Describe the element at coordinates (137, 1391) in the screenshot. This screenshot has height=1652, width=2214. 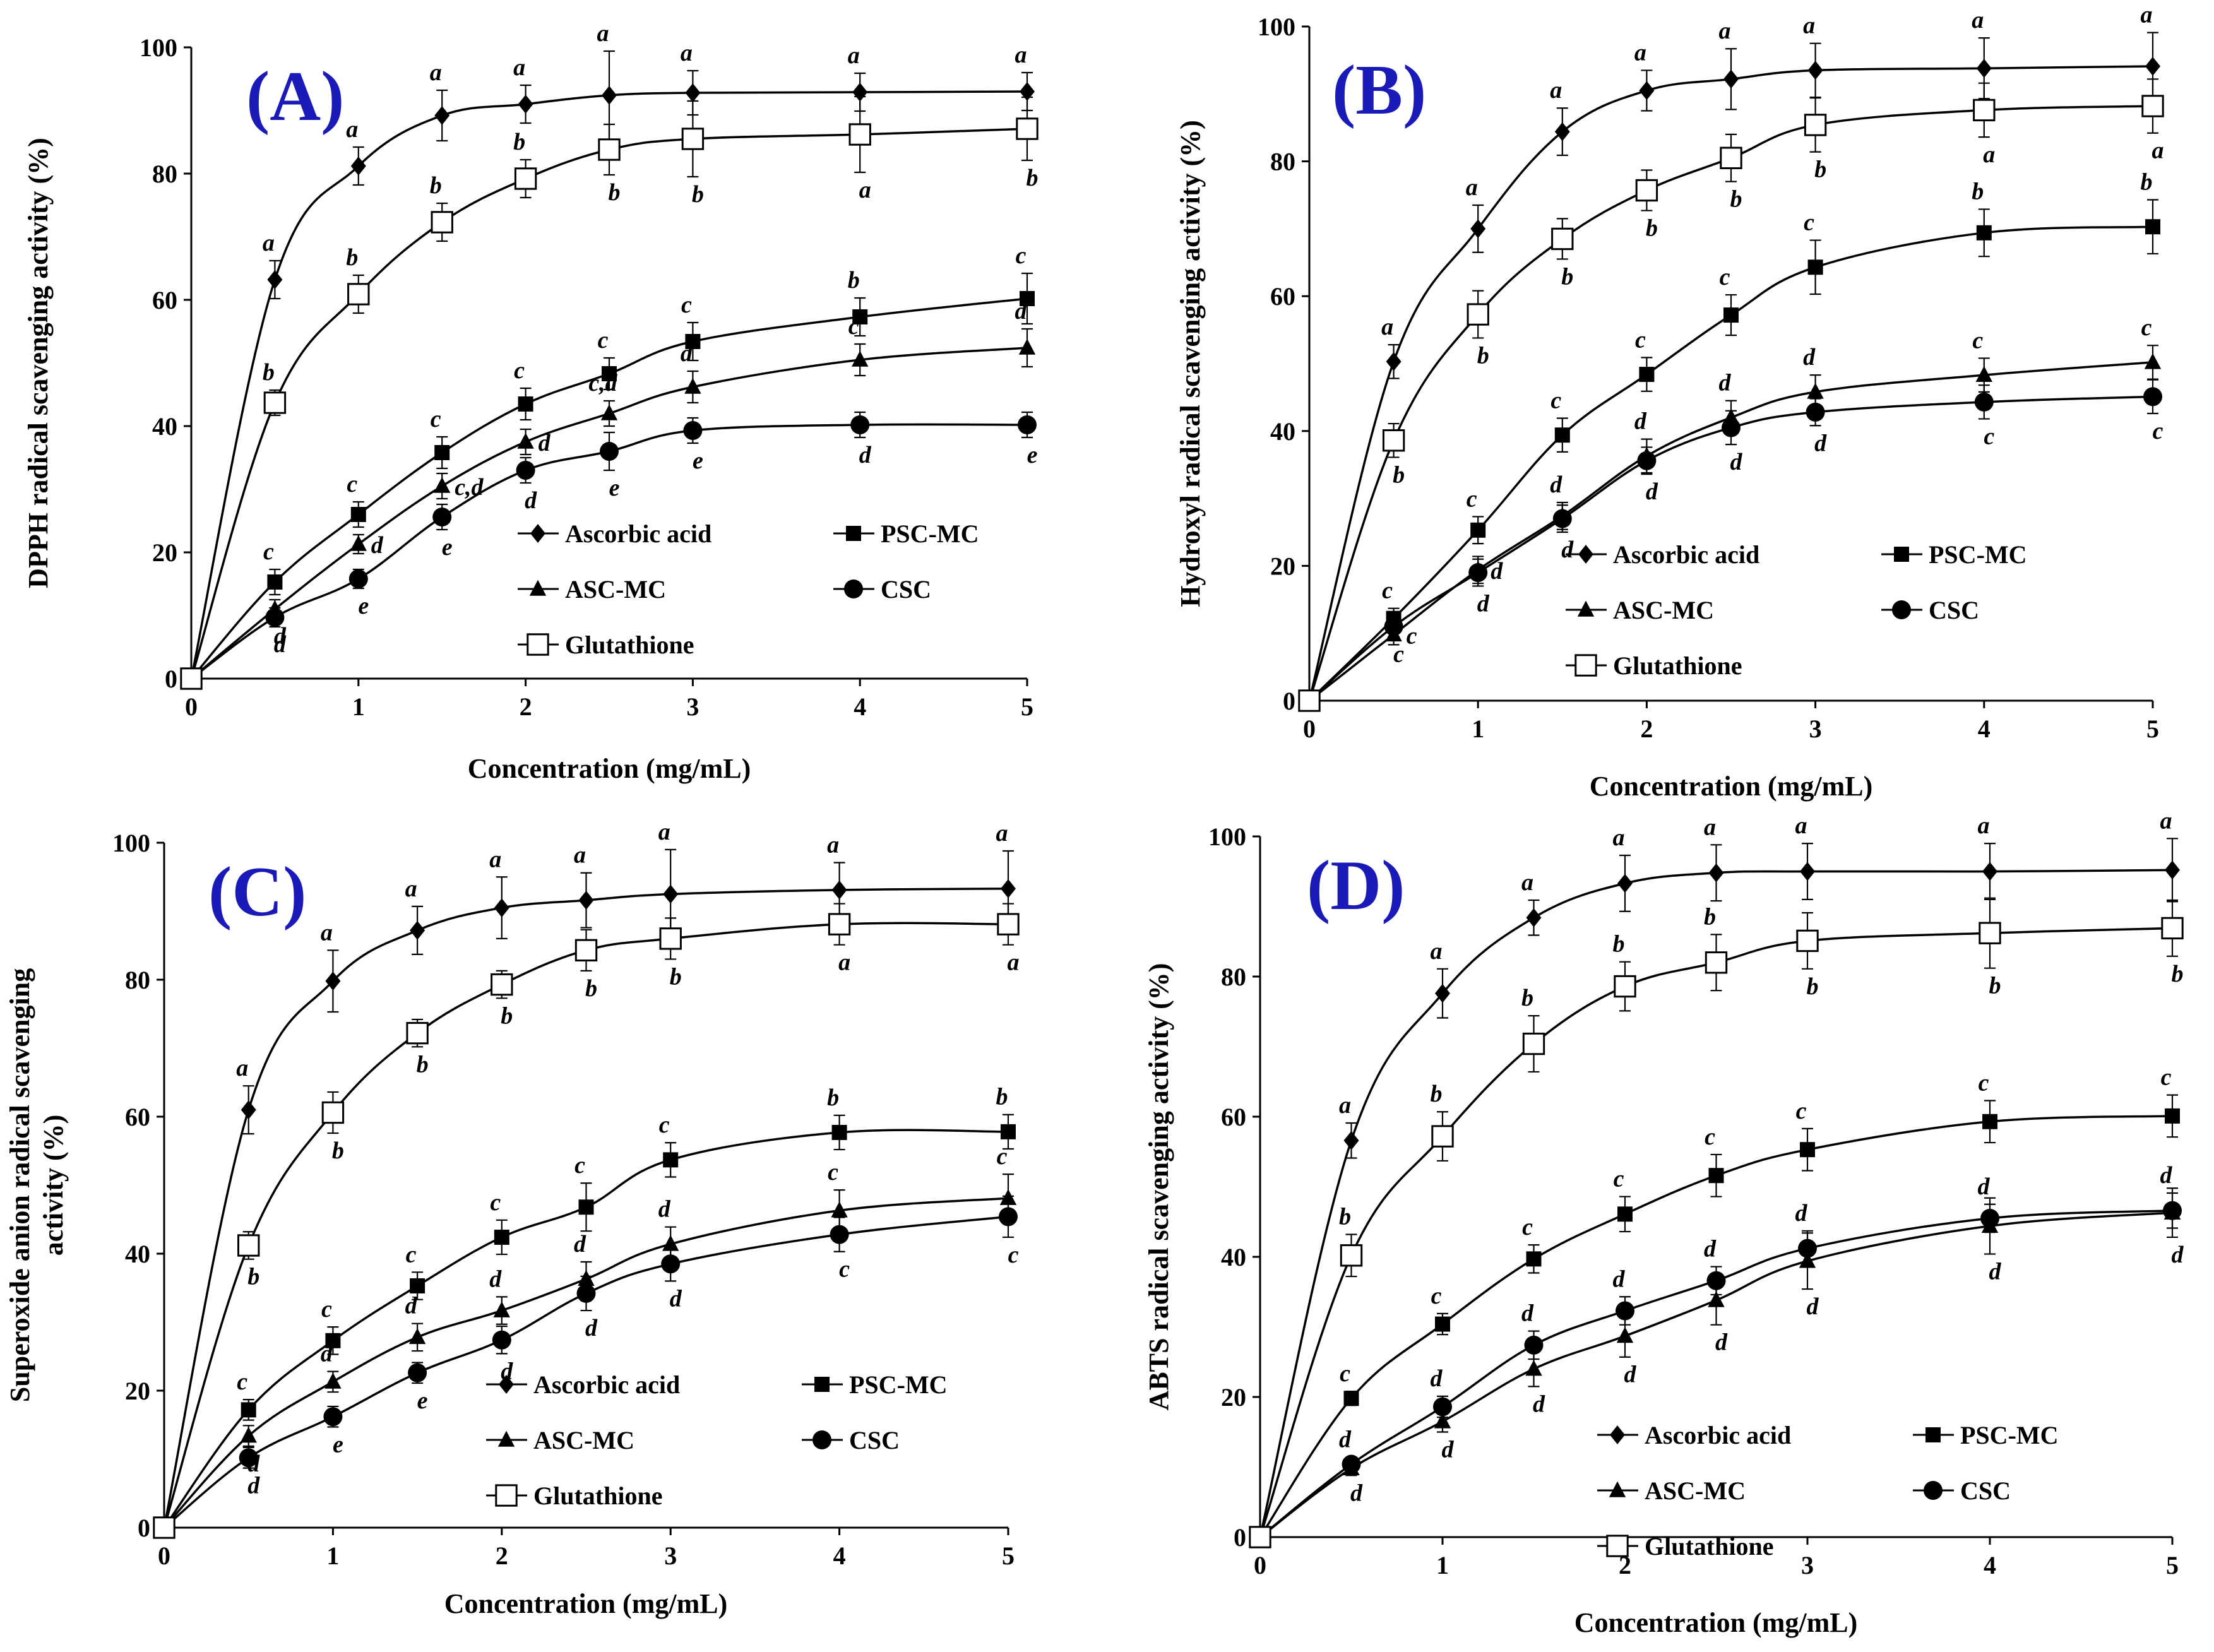
I see `y-tick-label: 20` at that location.